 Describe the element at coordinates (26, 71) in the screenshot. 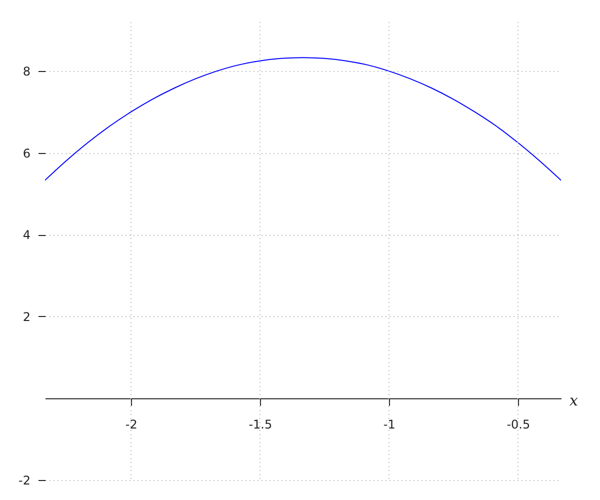

I see `y-tick-label: 8` at that location.